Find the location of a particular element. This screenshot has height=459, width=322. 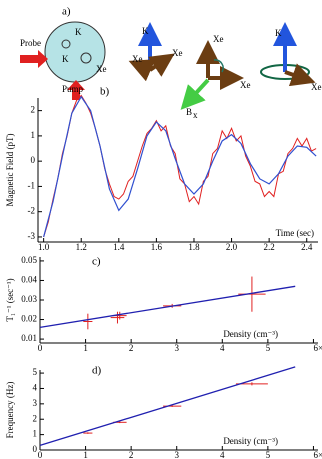

x-tick-label: 1.0 is located at coordinates (44, 247).